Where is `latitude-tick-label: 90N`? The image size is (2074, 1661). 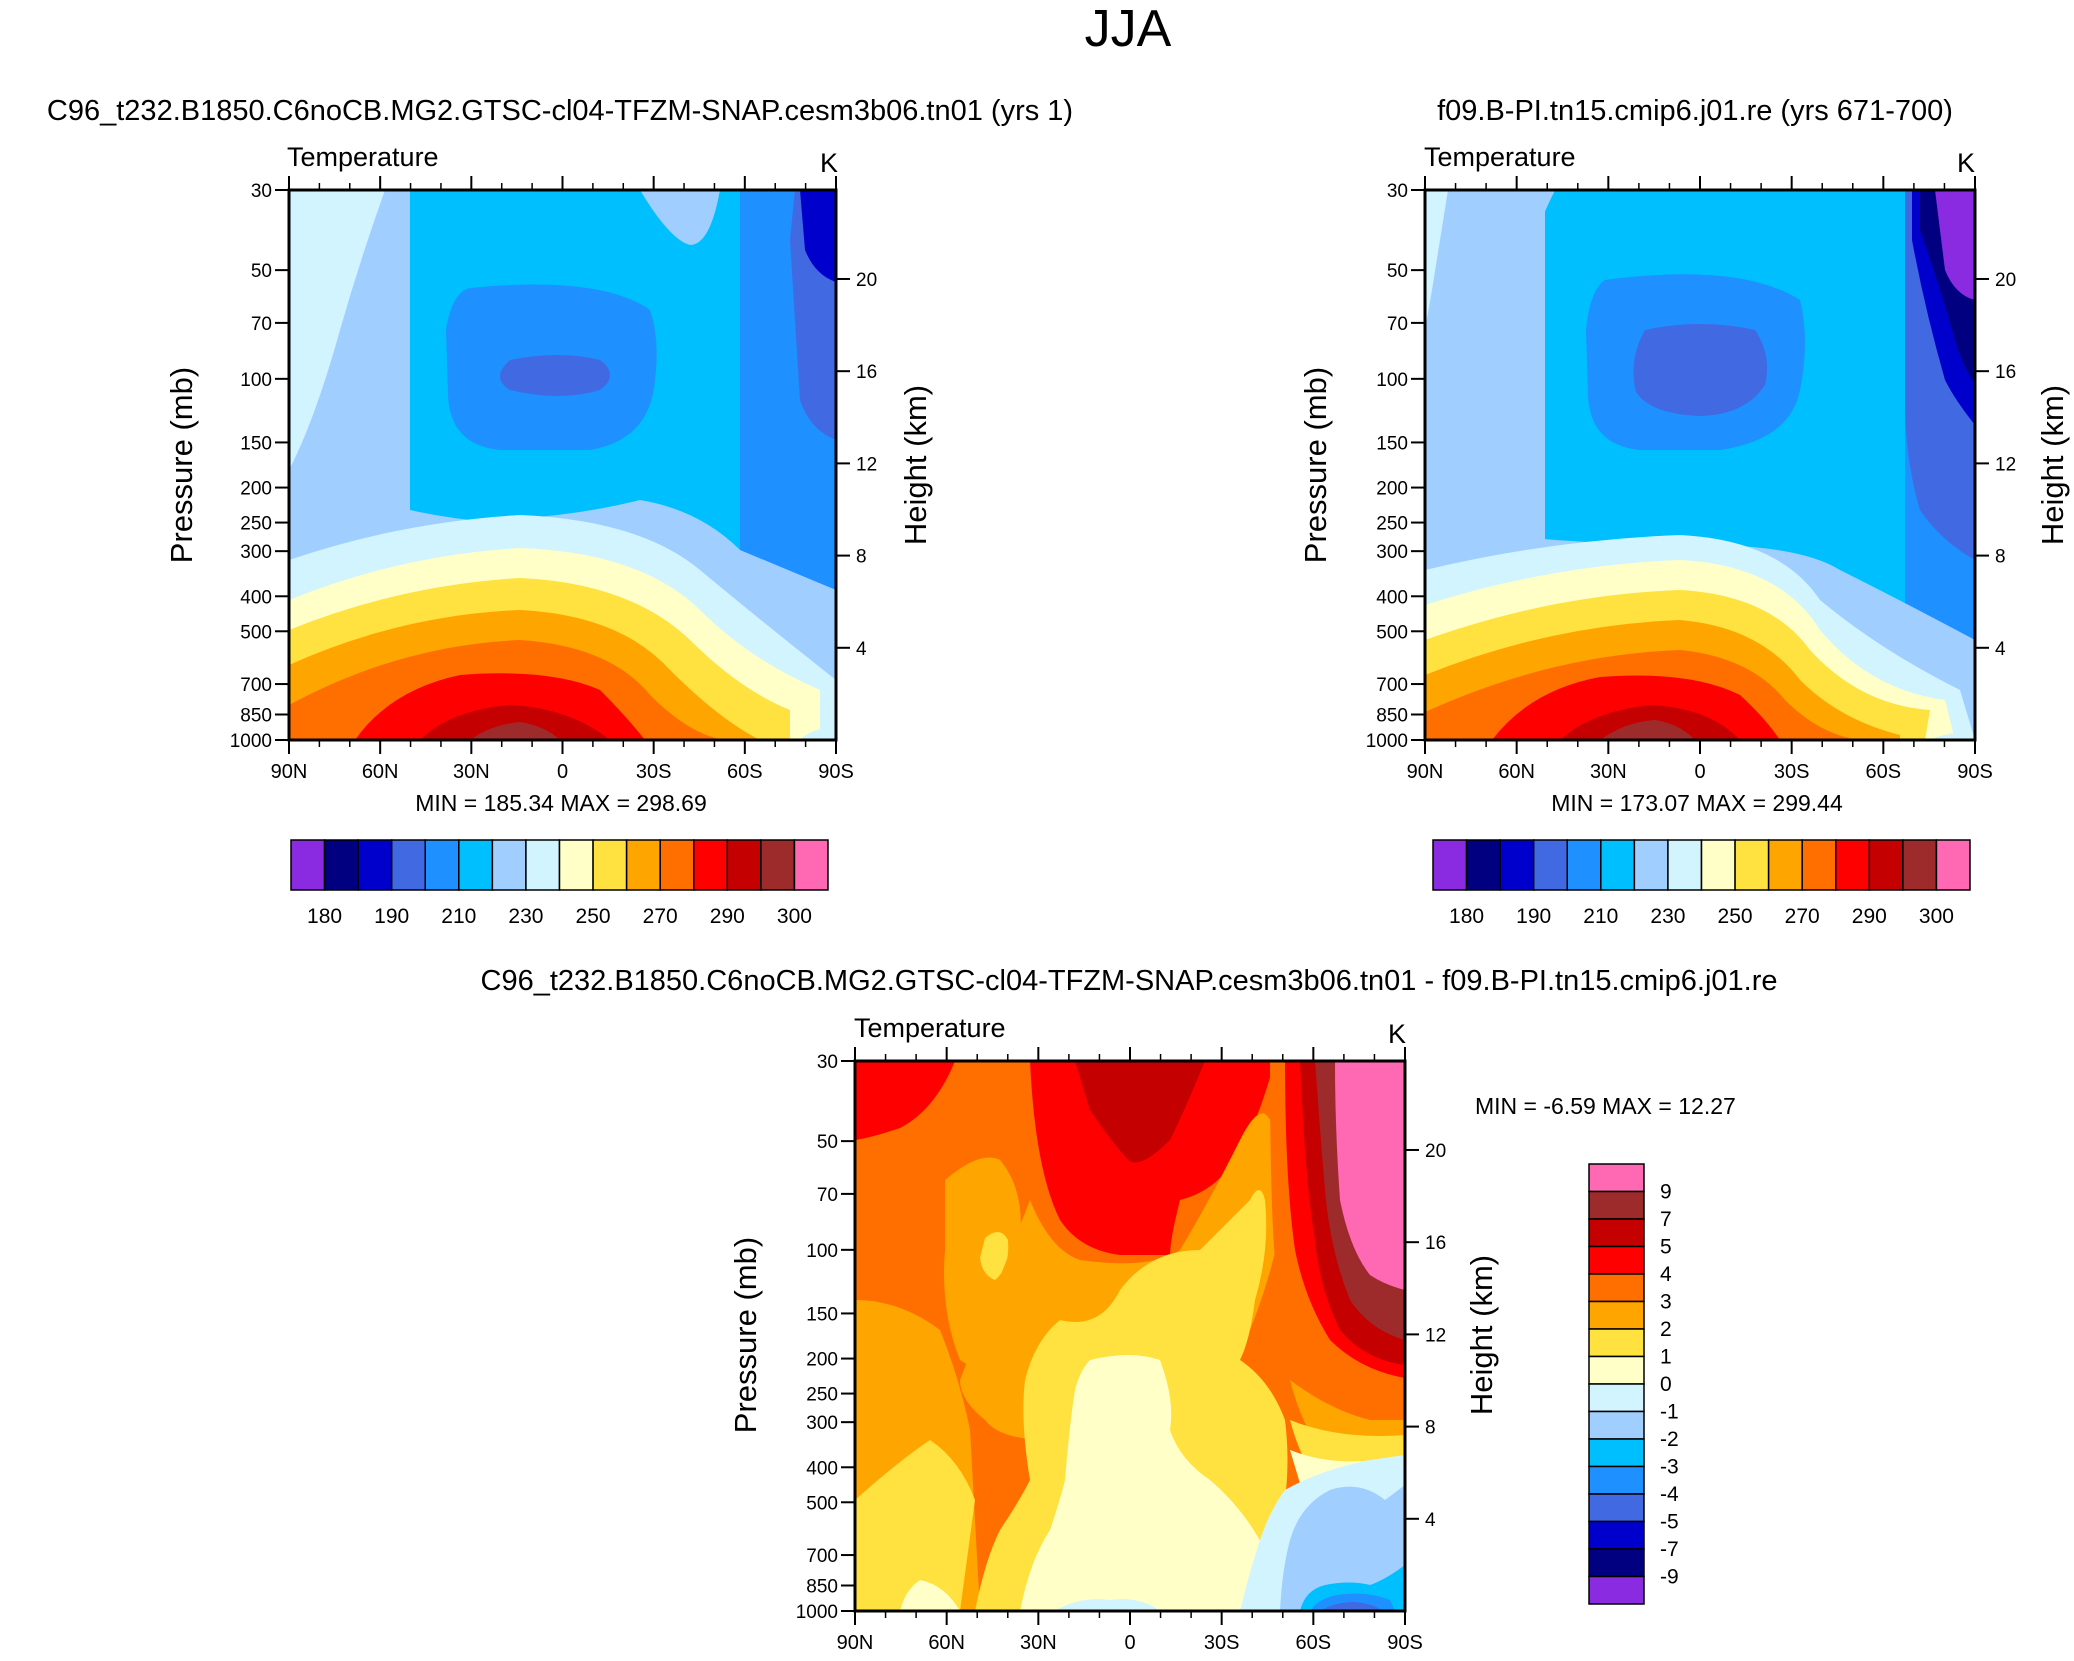 latitude-tick-label: 90N is located at coordinates (855, 1643).